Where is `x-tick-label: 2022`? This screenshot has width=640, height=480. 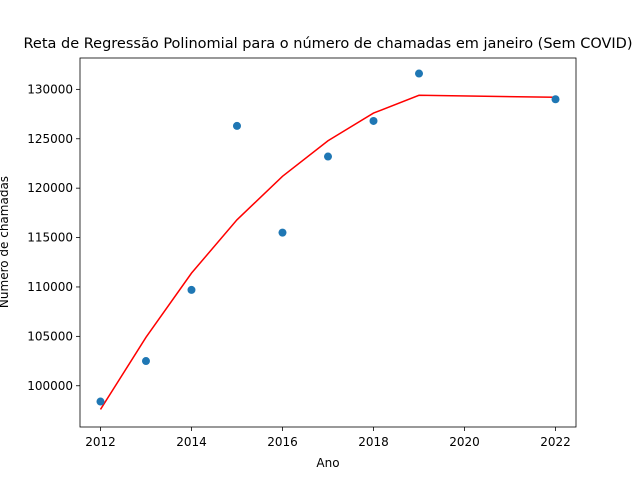 x-tick-label: 2022 is located at coordinates (555, 442).